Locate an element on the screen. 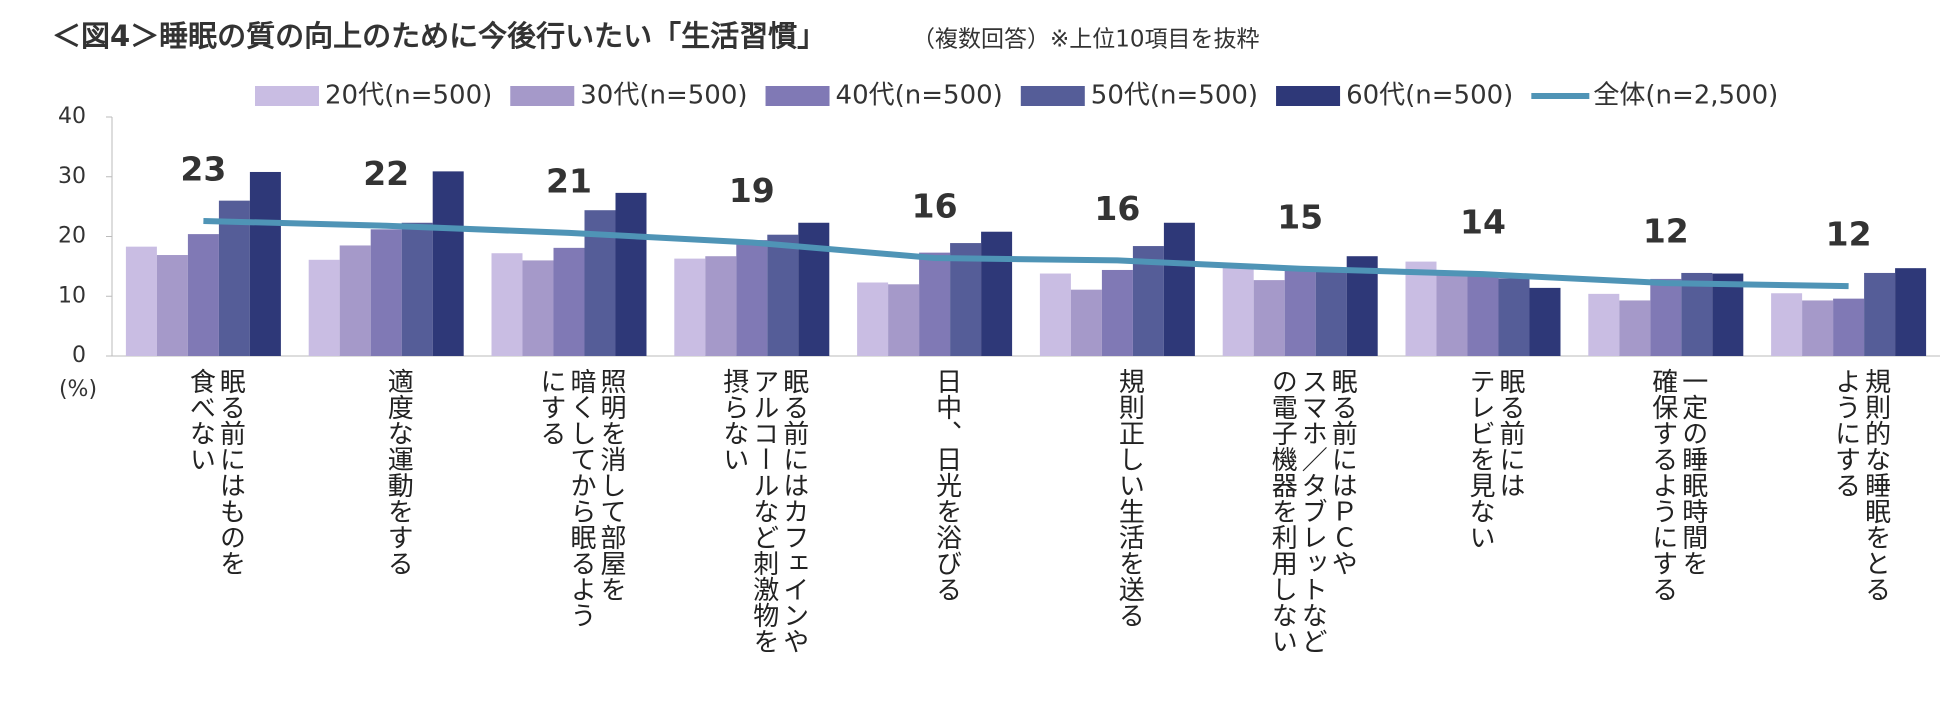 The image size is (1950, 717). y-tick-label: 20 is located at coordinates (72, 236).